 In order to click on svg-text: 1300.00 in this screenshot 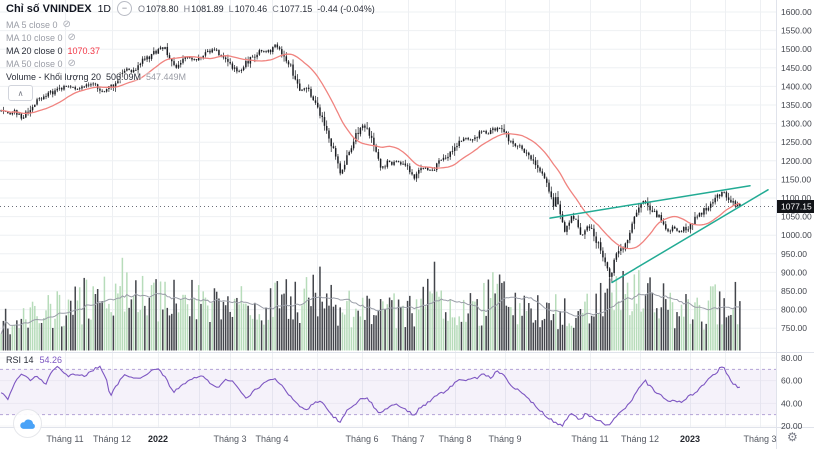, I will do `click(796, 124)`.